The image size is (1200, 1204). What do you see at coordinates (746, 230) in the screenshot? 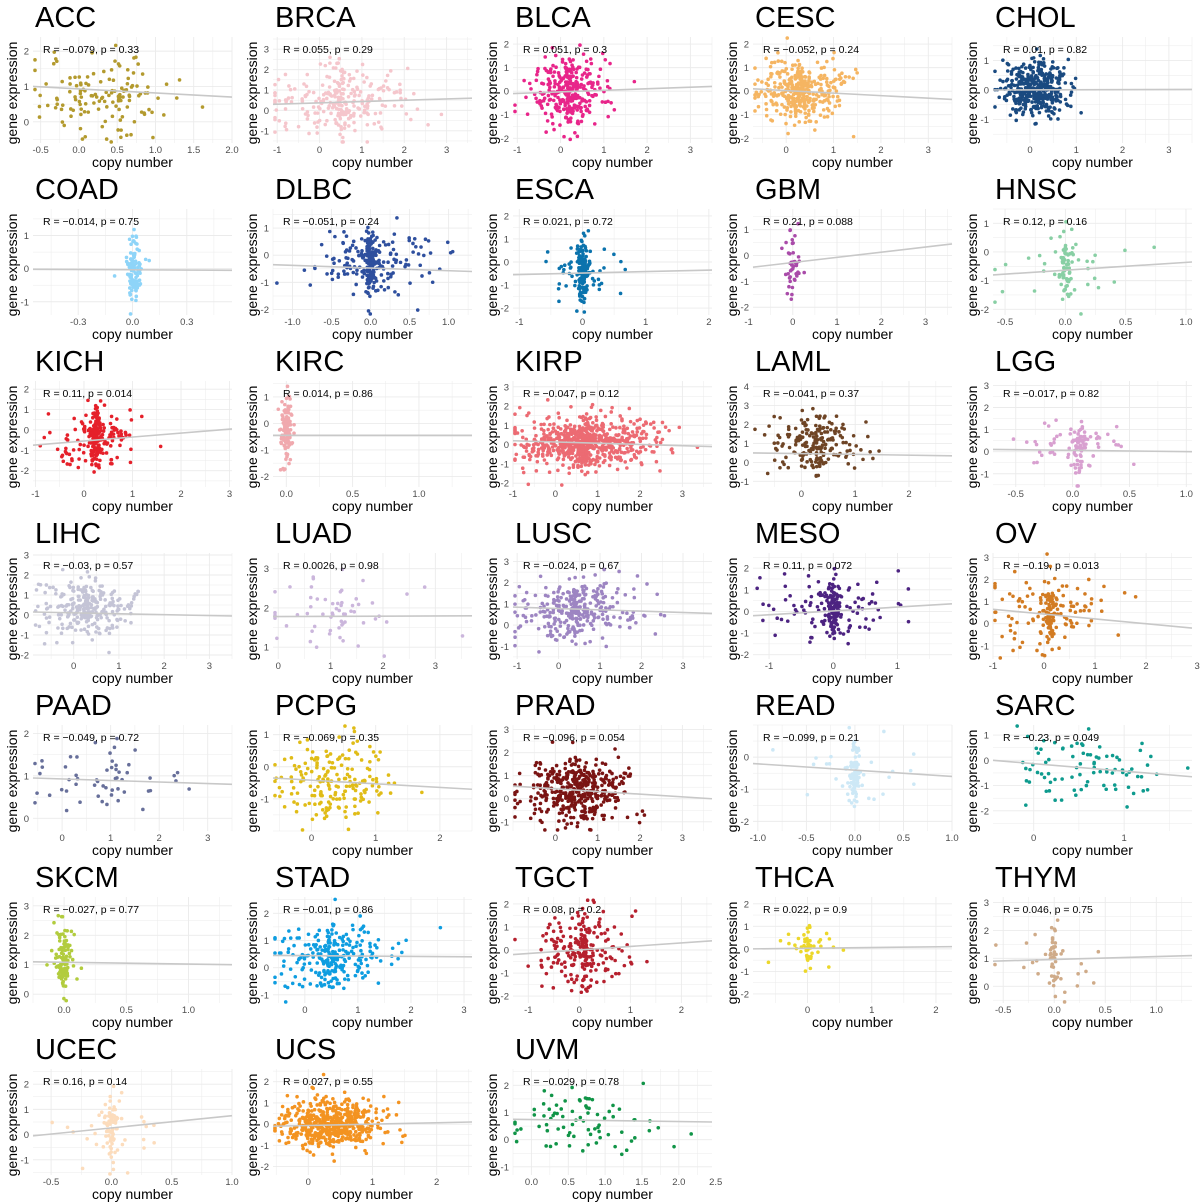
I see `y-tick-label: 1` at bounding box center [746, 230].